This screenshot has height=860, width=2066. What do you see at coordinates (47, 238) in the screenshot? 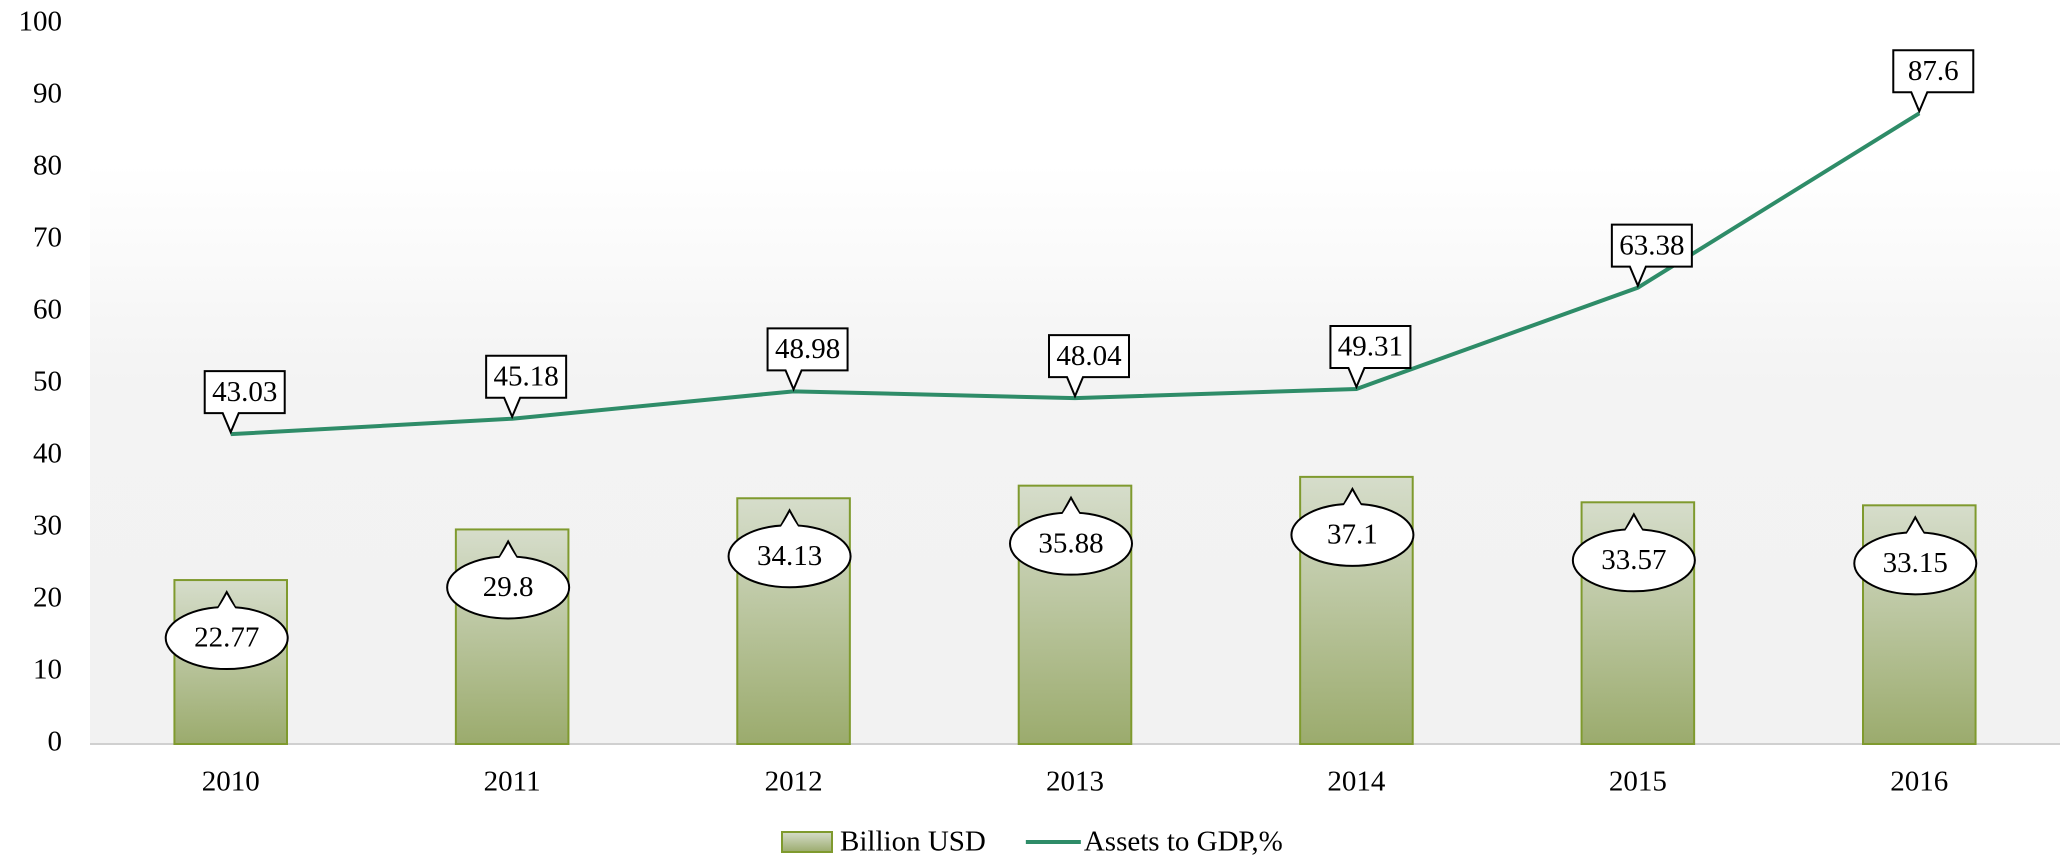
I see `y-tick-label: 70` at bounding box center [47, 238].